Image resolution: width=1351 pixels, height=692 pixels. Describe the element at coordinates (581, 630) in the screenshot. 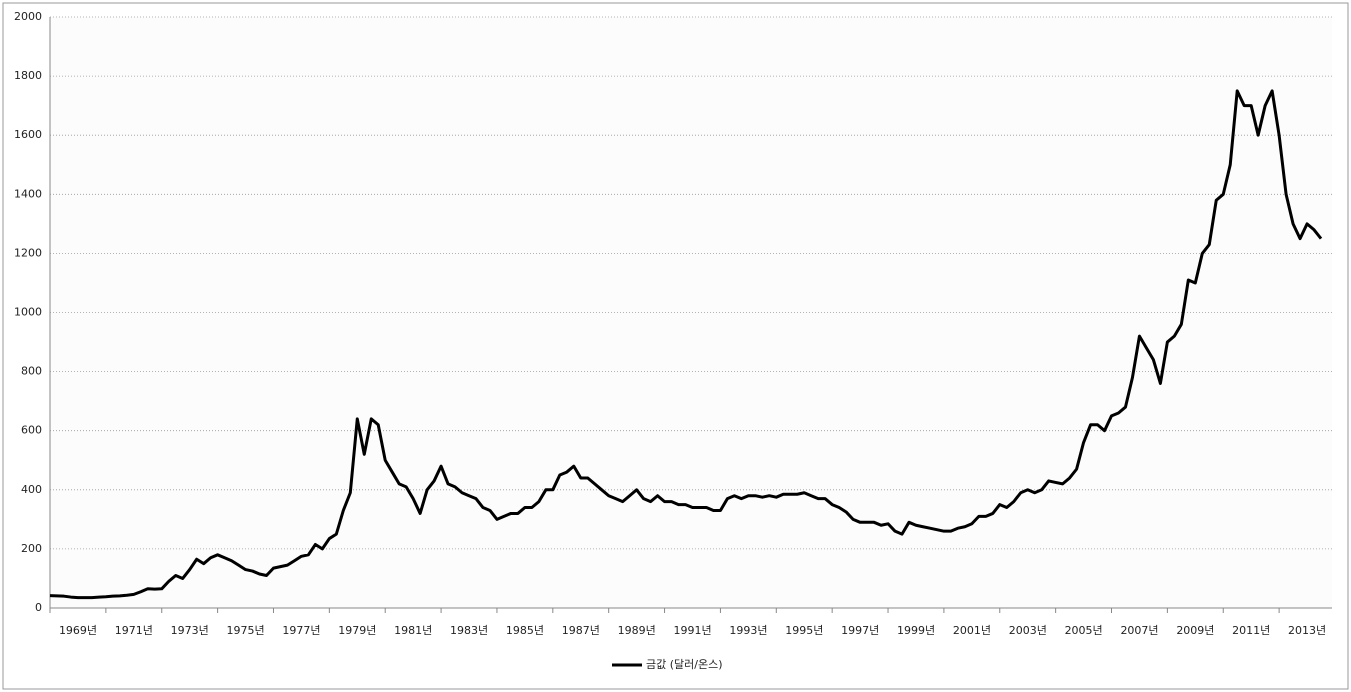

I see `x-tick-label: 1987년` at that location.